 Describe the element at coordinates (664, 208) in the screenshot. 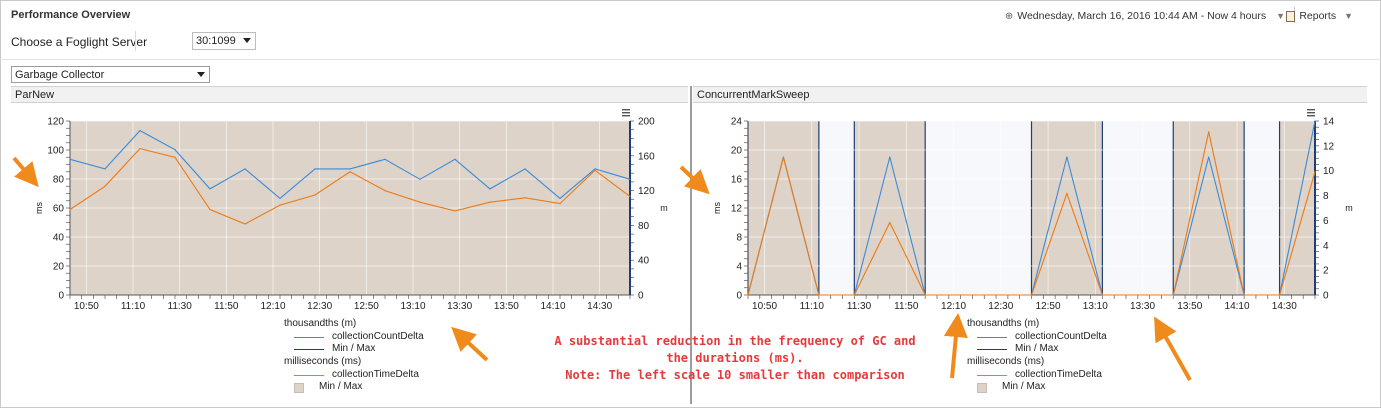

I see `y-axis-title-right: m` at that location.